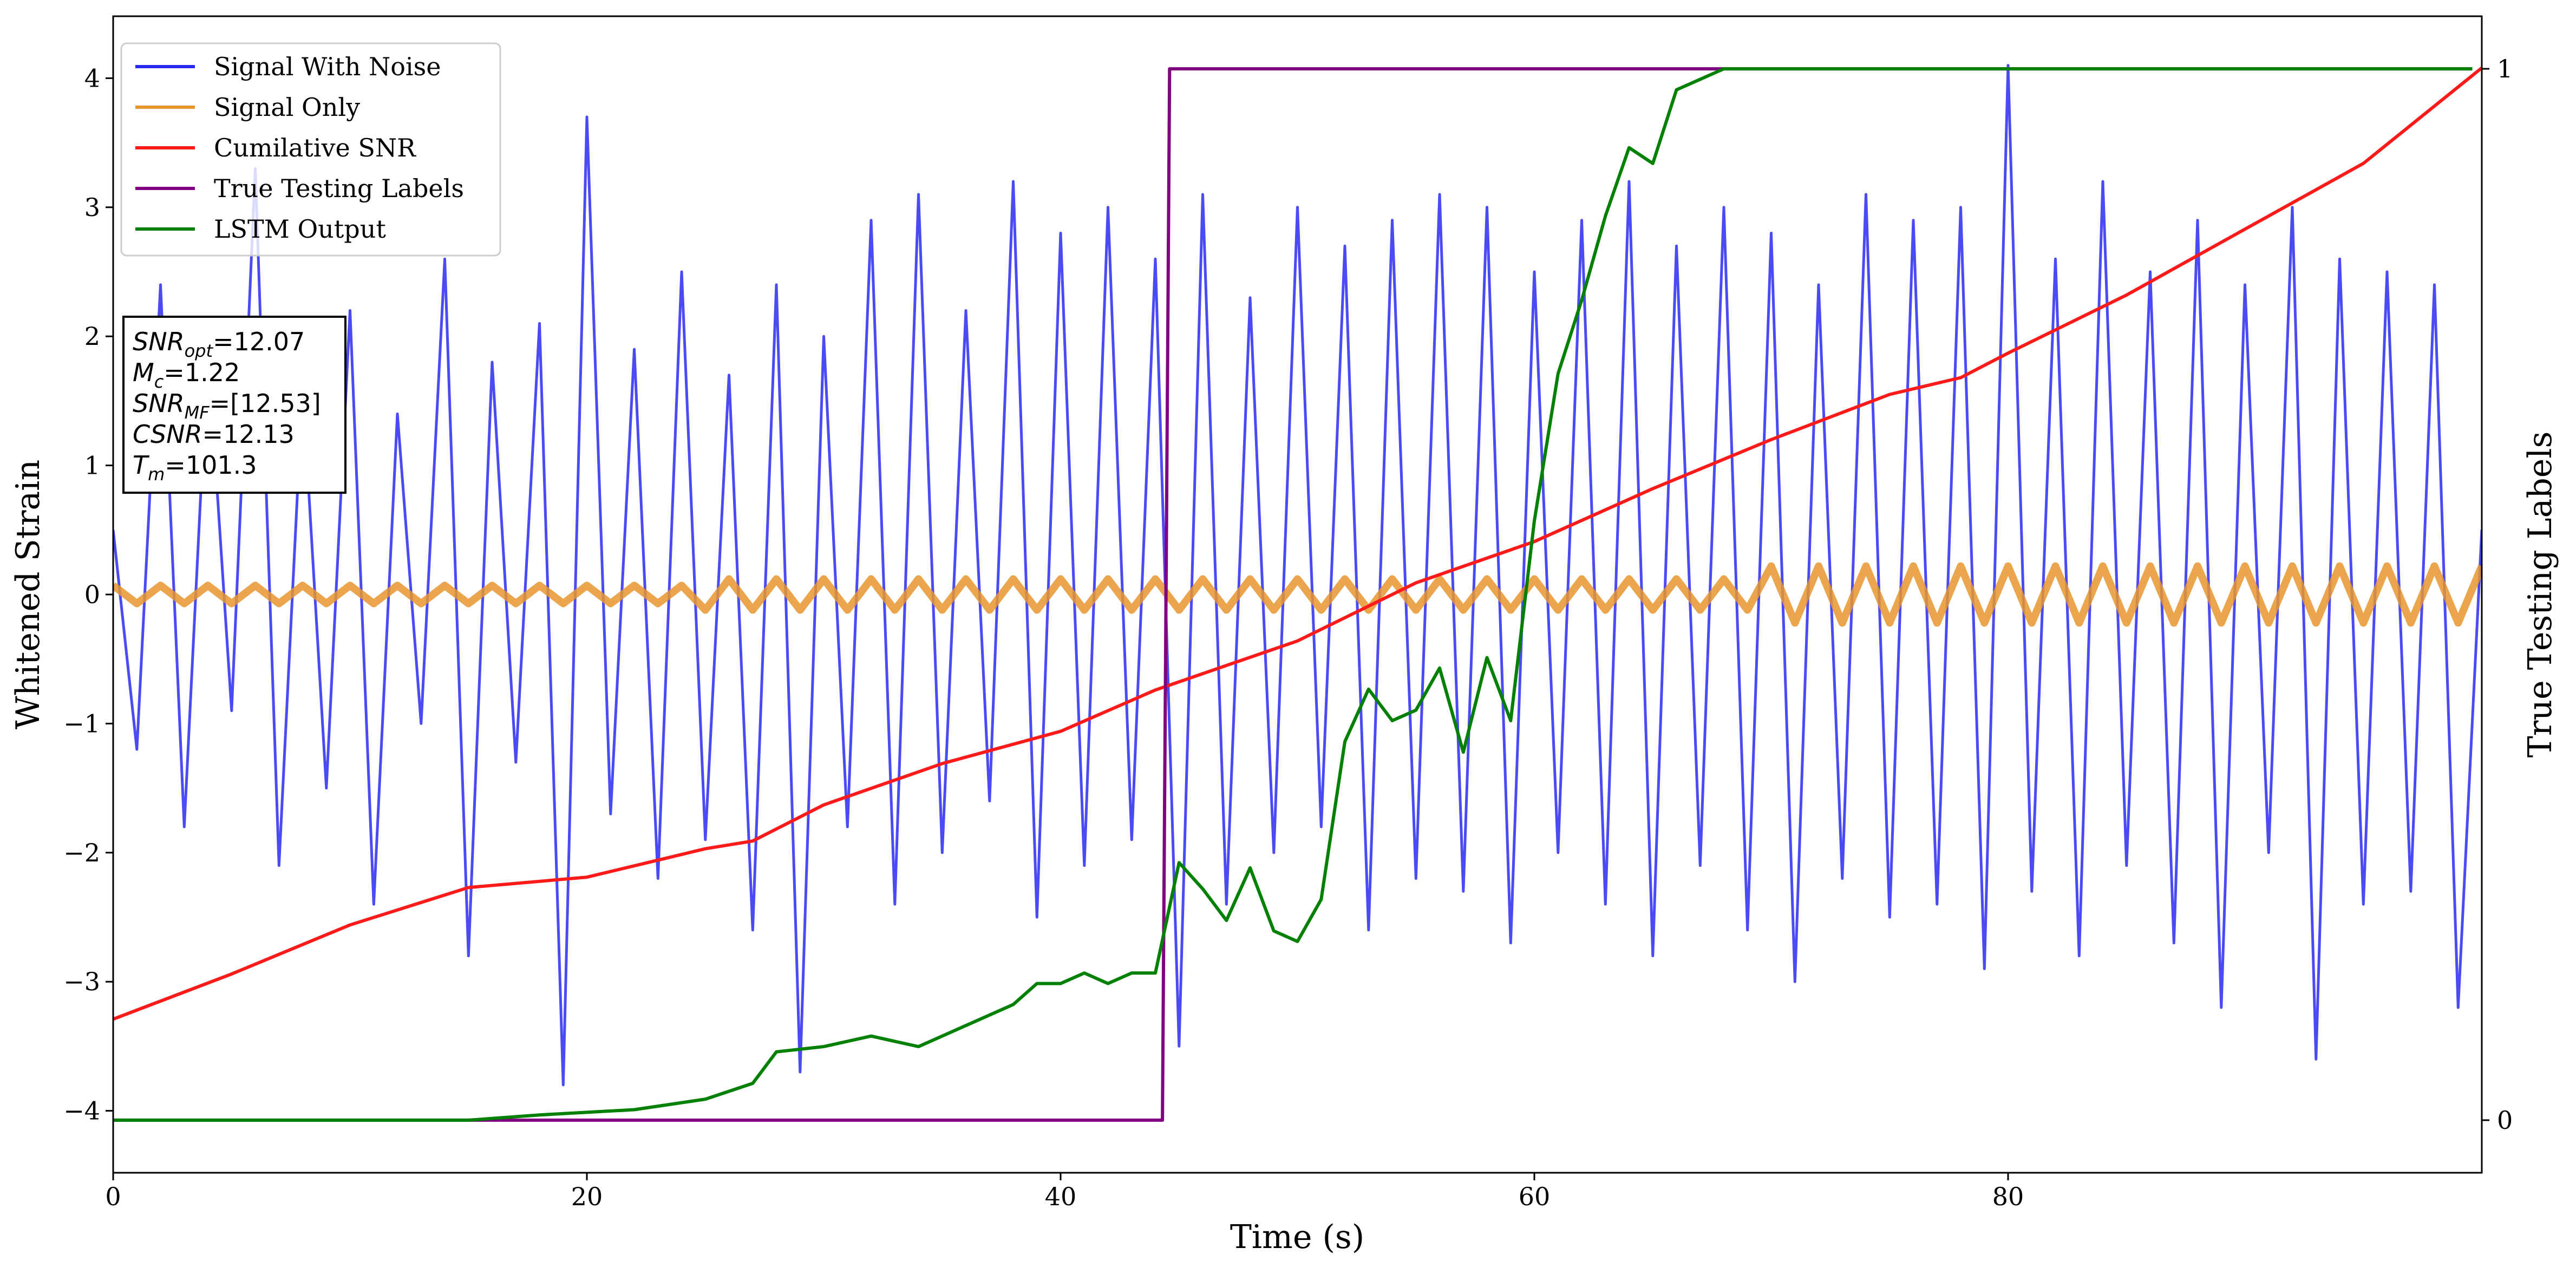 The height and width of the screenshot is (1274, 2576). I want to click on y-tick-label: 1, so click(92, 465).